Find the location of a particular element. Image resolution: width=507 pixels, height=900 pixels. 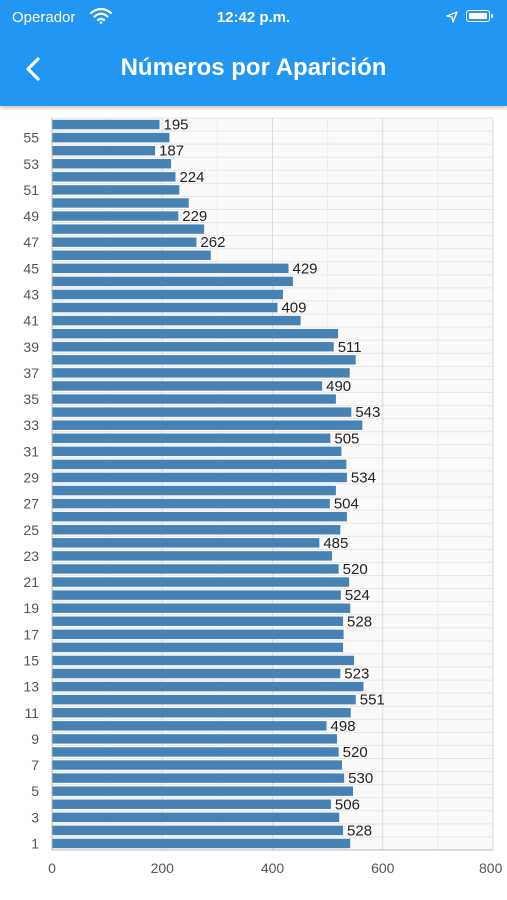

page-title: Números por Aparición is located at coordinates (253, 67).